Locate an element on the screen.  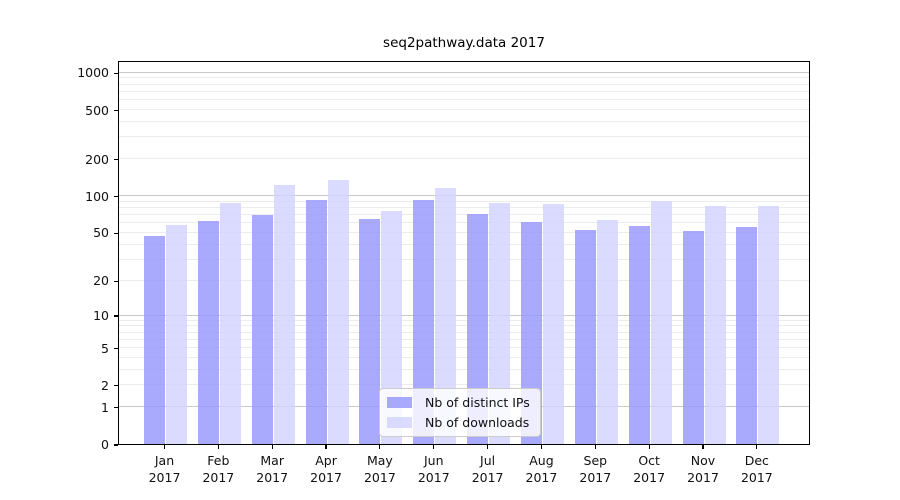
x-tick-mark-apr is located at coordinates (326, 447).